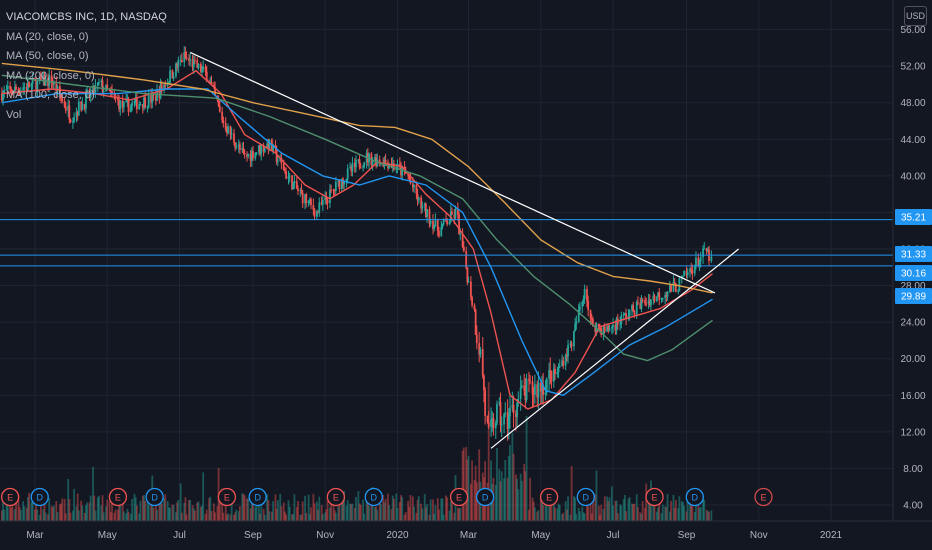  What do you see at coordinates (86, 17) in the screenshot?
I see `symbol-title: VIACOMCBS INC, 1D, NASDAQ` at bounding box center [86, 17].